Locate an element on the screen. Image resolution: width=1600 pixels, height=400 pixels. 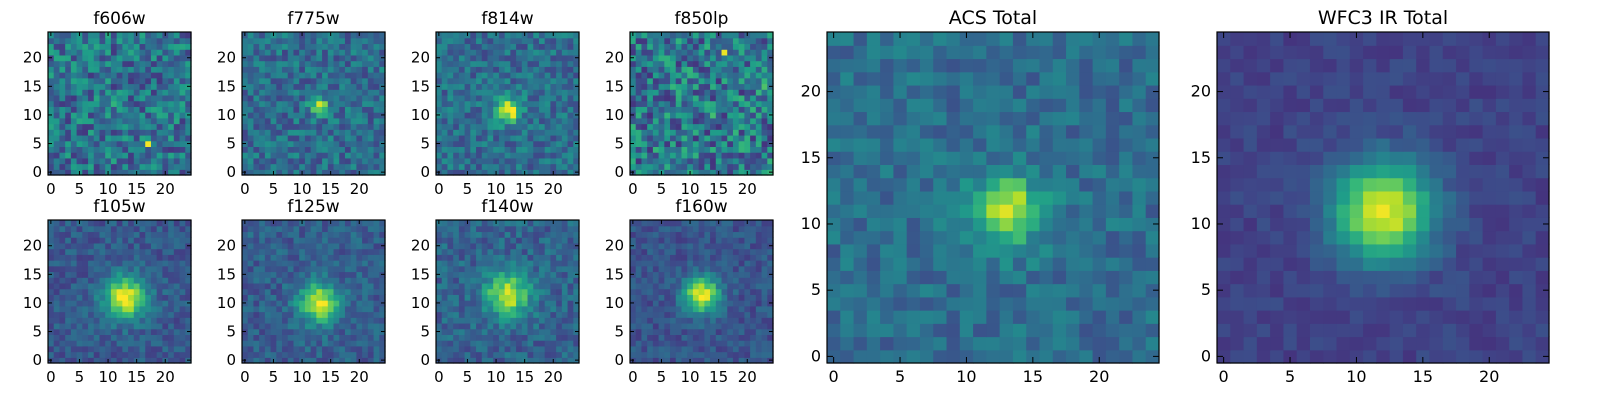
y-tick-label: 10 is located at coordinates (32, 303).